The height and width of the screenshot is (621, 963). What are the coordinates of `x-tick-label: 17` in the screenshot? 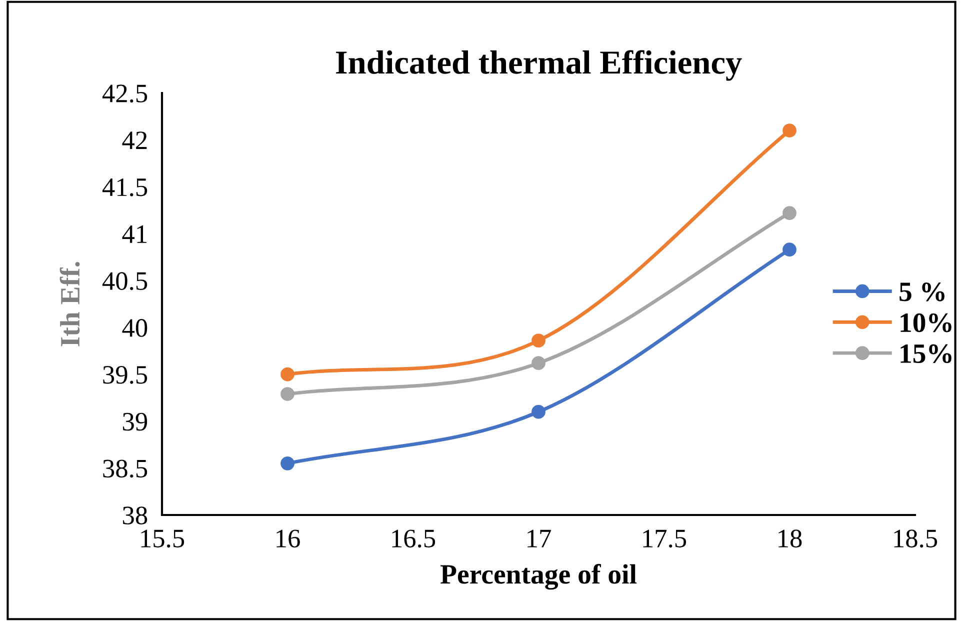 It's located at (539, 539).